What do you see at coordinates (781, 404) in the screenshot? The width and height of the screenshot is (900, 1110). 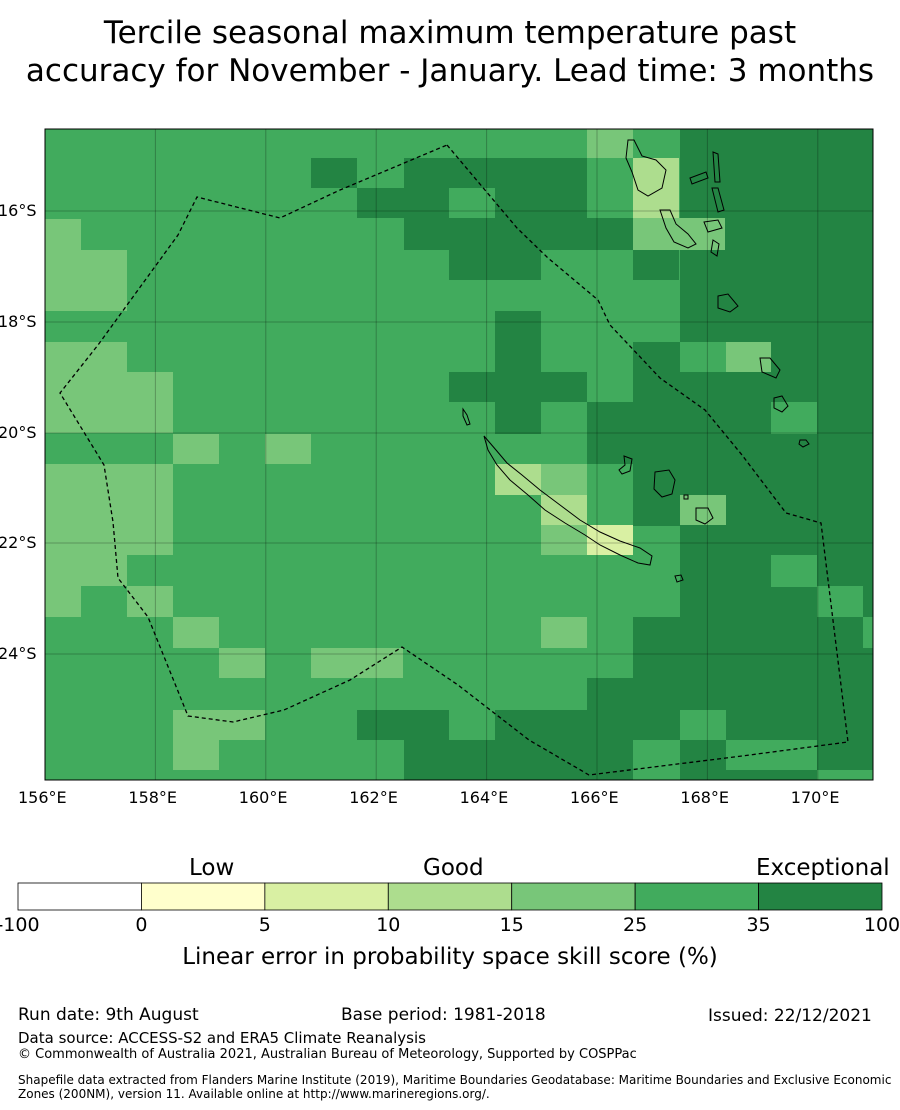 I see `tanna-coast` at bounding box center [781, 404].